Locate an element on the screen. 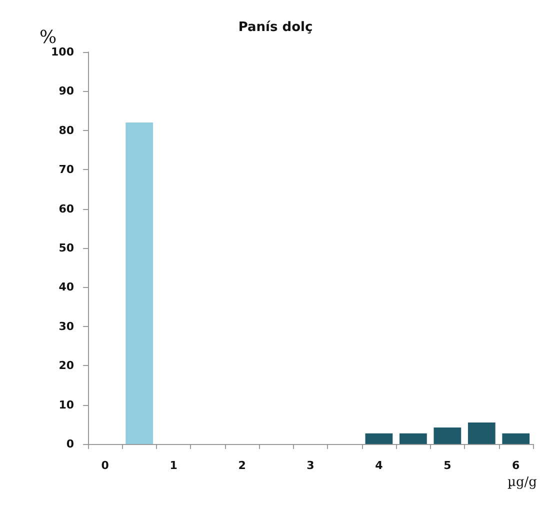  y-tick-label: 20 is located at coordinates (66, 365).